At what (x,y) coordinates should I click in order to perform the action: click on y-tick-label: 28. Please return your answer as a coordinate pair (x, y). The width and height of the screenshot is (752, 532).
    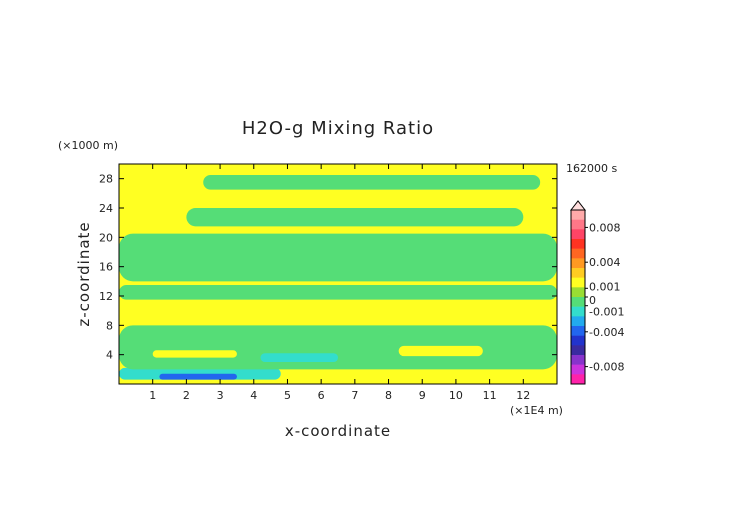
    Looking at the image, I should click on (106, 179).